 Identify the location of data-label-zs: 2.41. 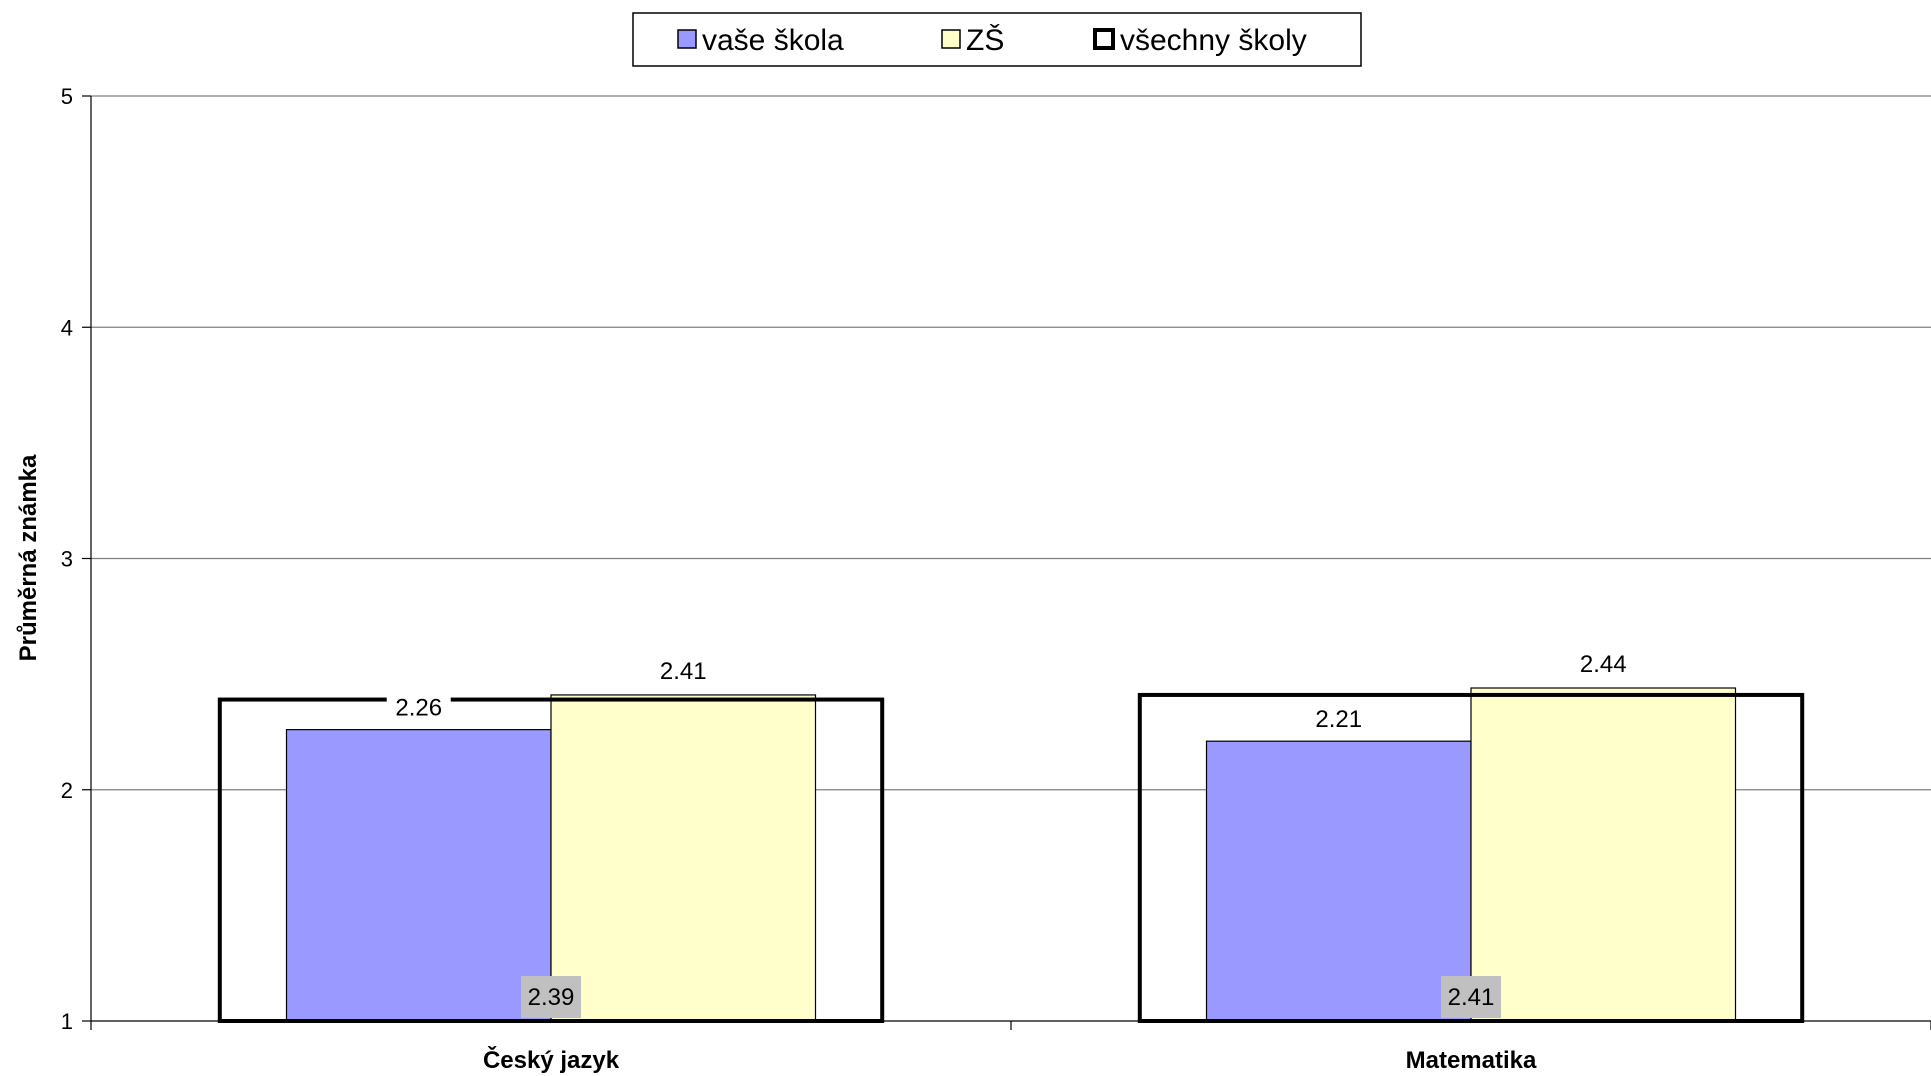
(683, 671).